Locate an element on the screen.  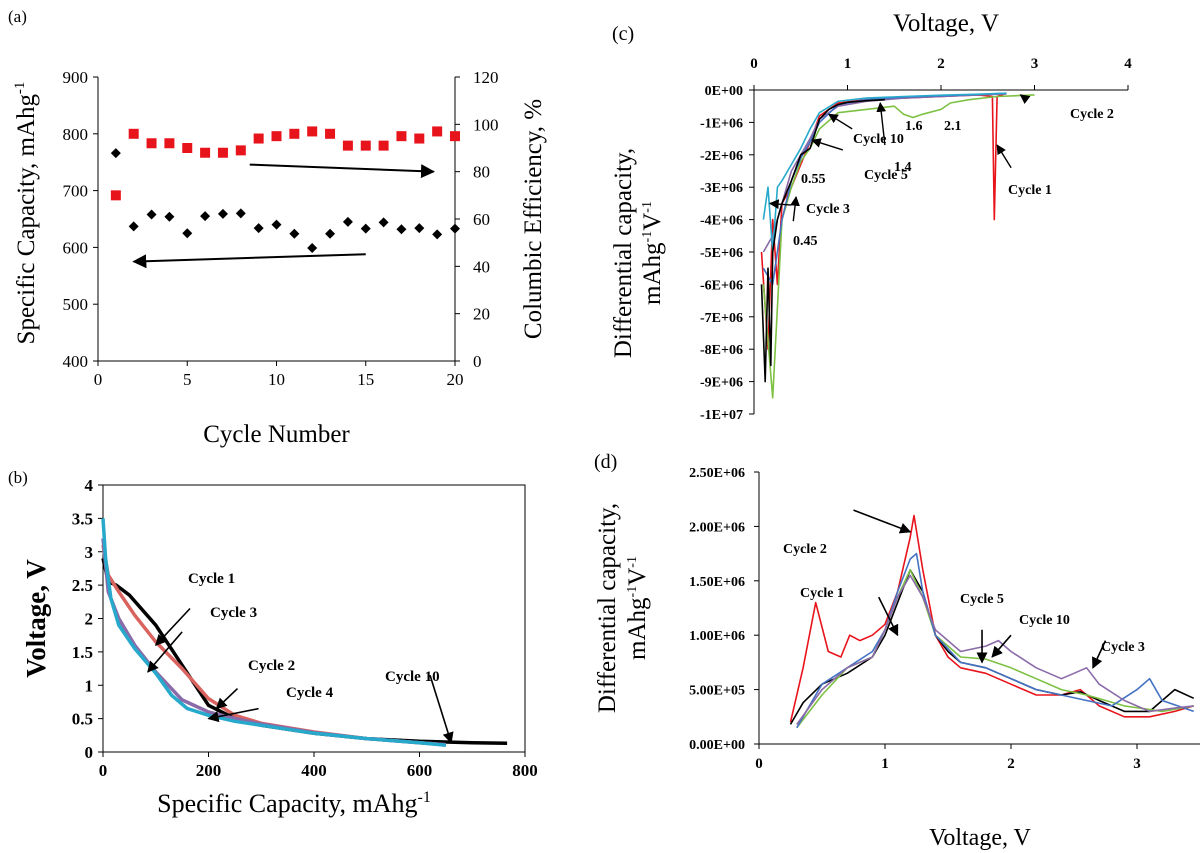
y-tick-label: 0E+00 is located at coordinates (724, 91).